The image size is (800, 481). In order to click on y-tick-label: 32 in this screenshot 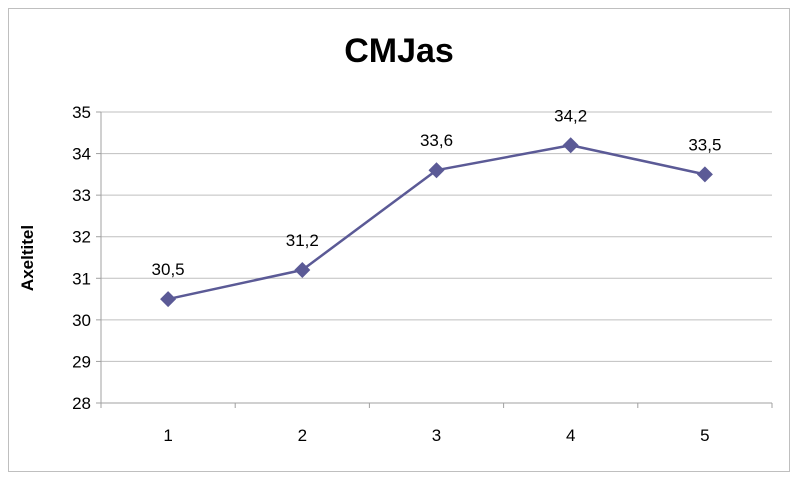, I will do `click(81, 237)`.